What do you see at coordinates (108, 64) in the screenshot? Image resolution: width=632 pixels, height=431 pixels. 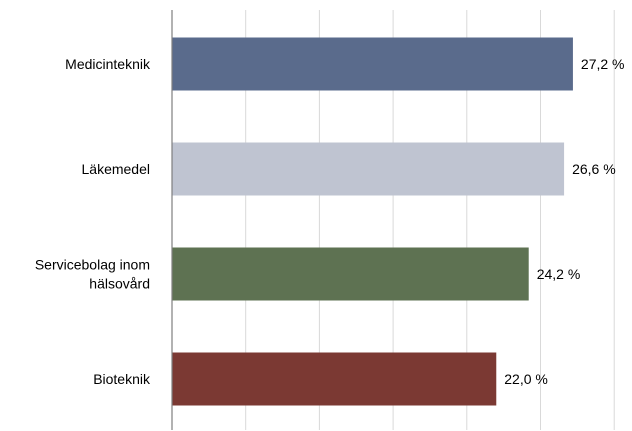 I see `category-label: Medicinteknik` at bounding box center [108, 64].